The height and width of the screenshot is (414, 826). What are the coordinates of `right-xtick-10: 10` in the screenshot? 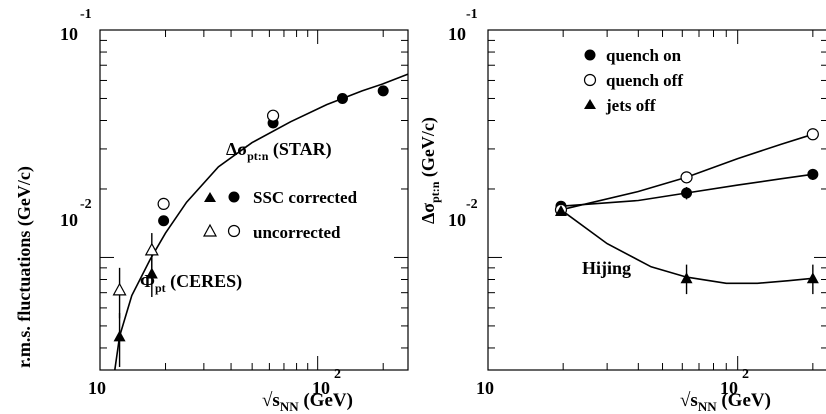 It's located at (485, 388).